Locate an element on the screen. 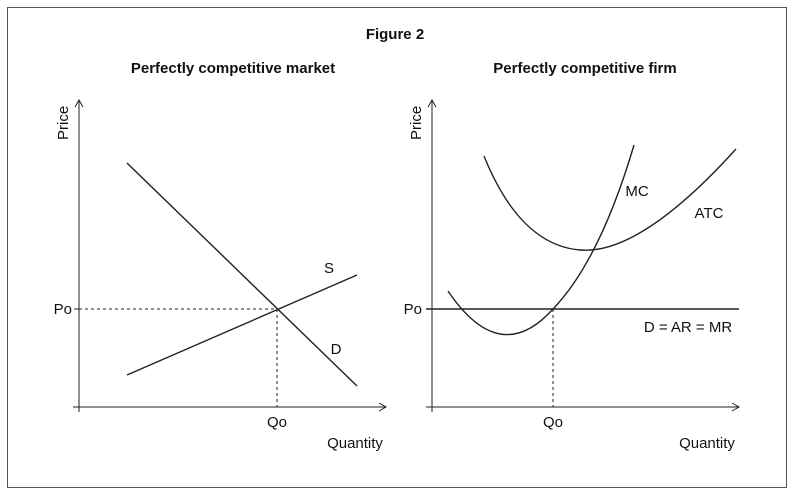  figure-title: Figure 2 is located at coordinates (395, 34).